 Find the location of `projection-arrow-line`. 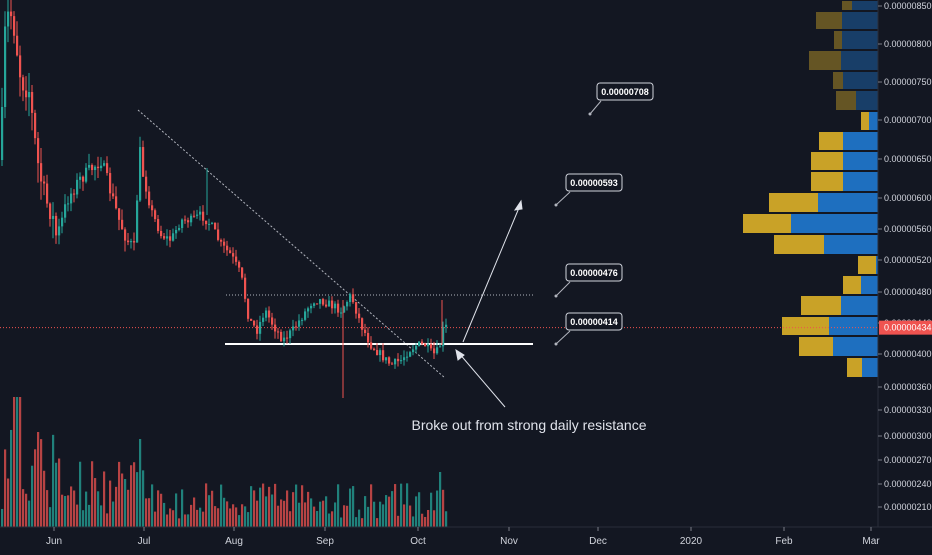

projection-arrow-line is located at coordinates (492, 272).